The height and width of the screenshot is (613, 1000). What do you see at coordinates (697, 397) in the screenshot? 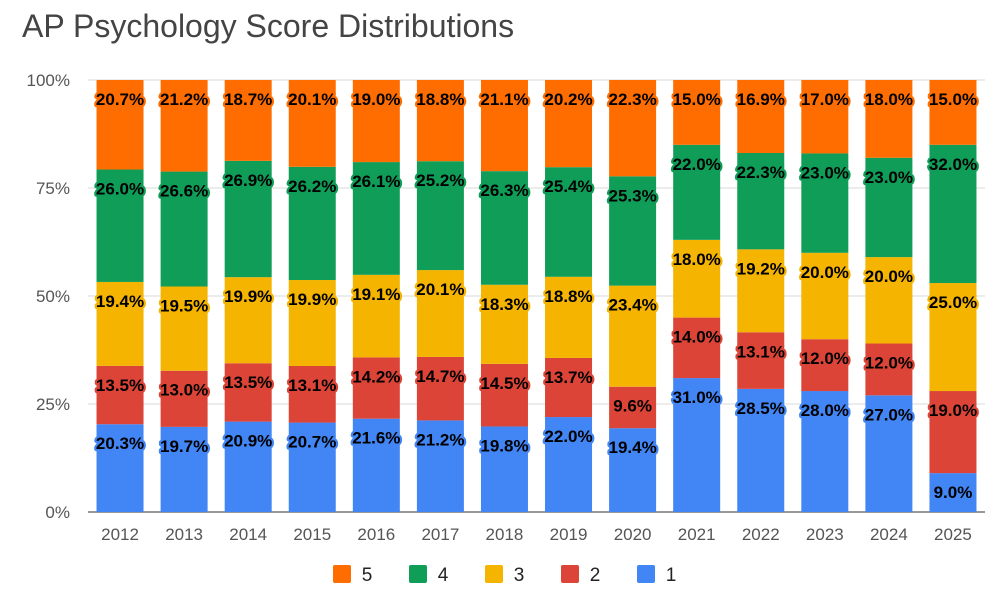
I see `data-label: 31.0%` at bounding box center [697, 397].